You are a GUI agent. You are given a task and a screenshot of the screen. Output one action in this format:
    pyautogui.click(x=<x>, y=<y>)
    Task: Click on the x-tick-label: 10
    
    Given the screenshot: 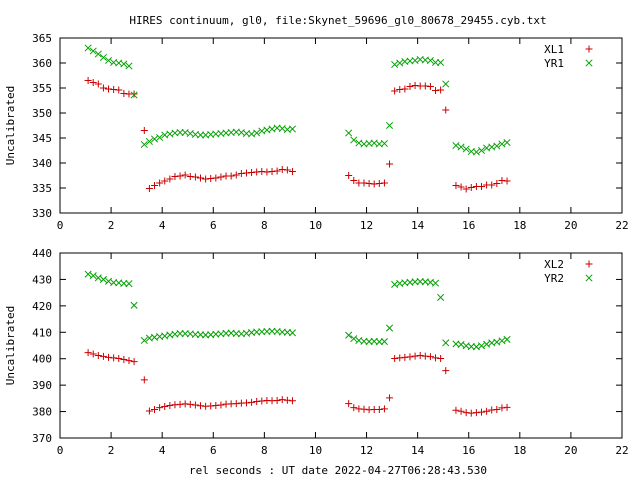 What is the action you would take?
    pyautogui.click(x=315, y=450)
    